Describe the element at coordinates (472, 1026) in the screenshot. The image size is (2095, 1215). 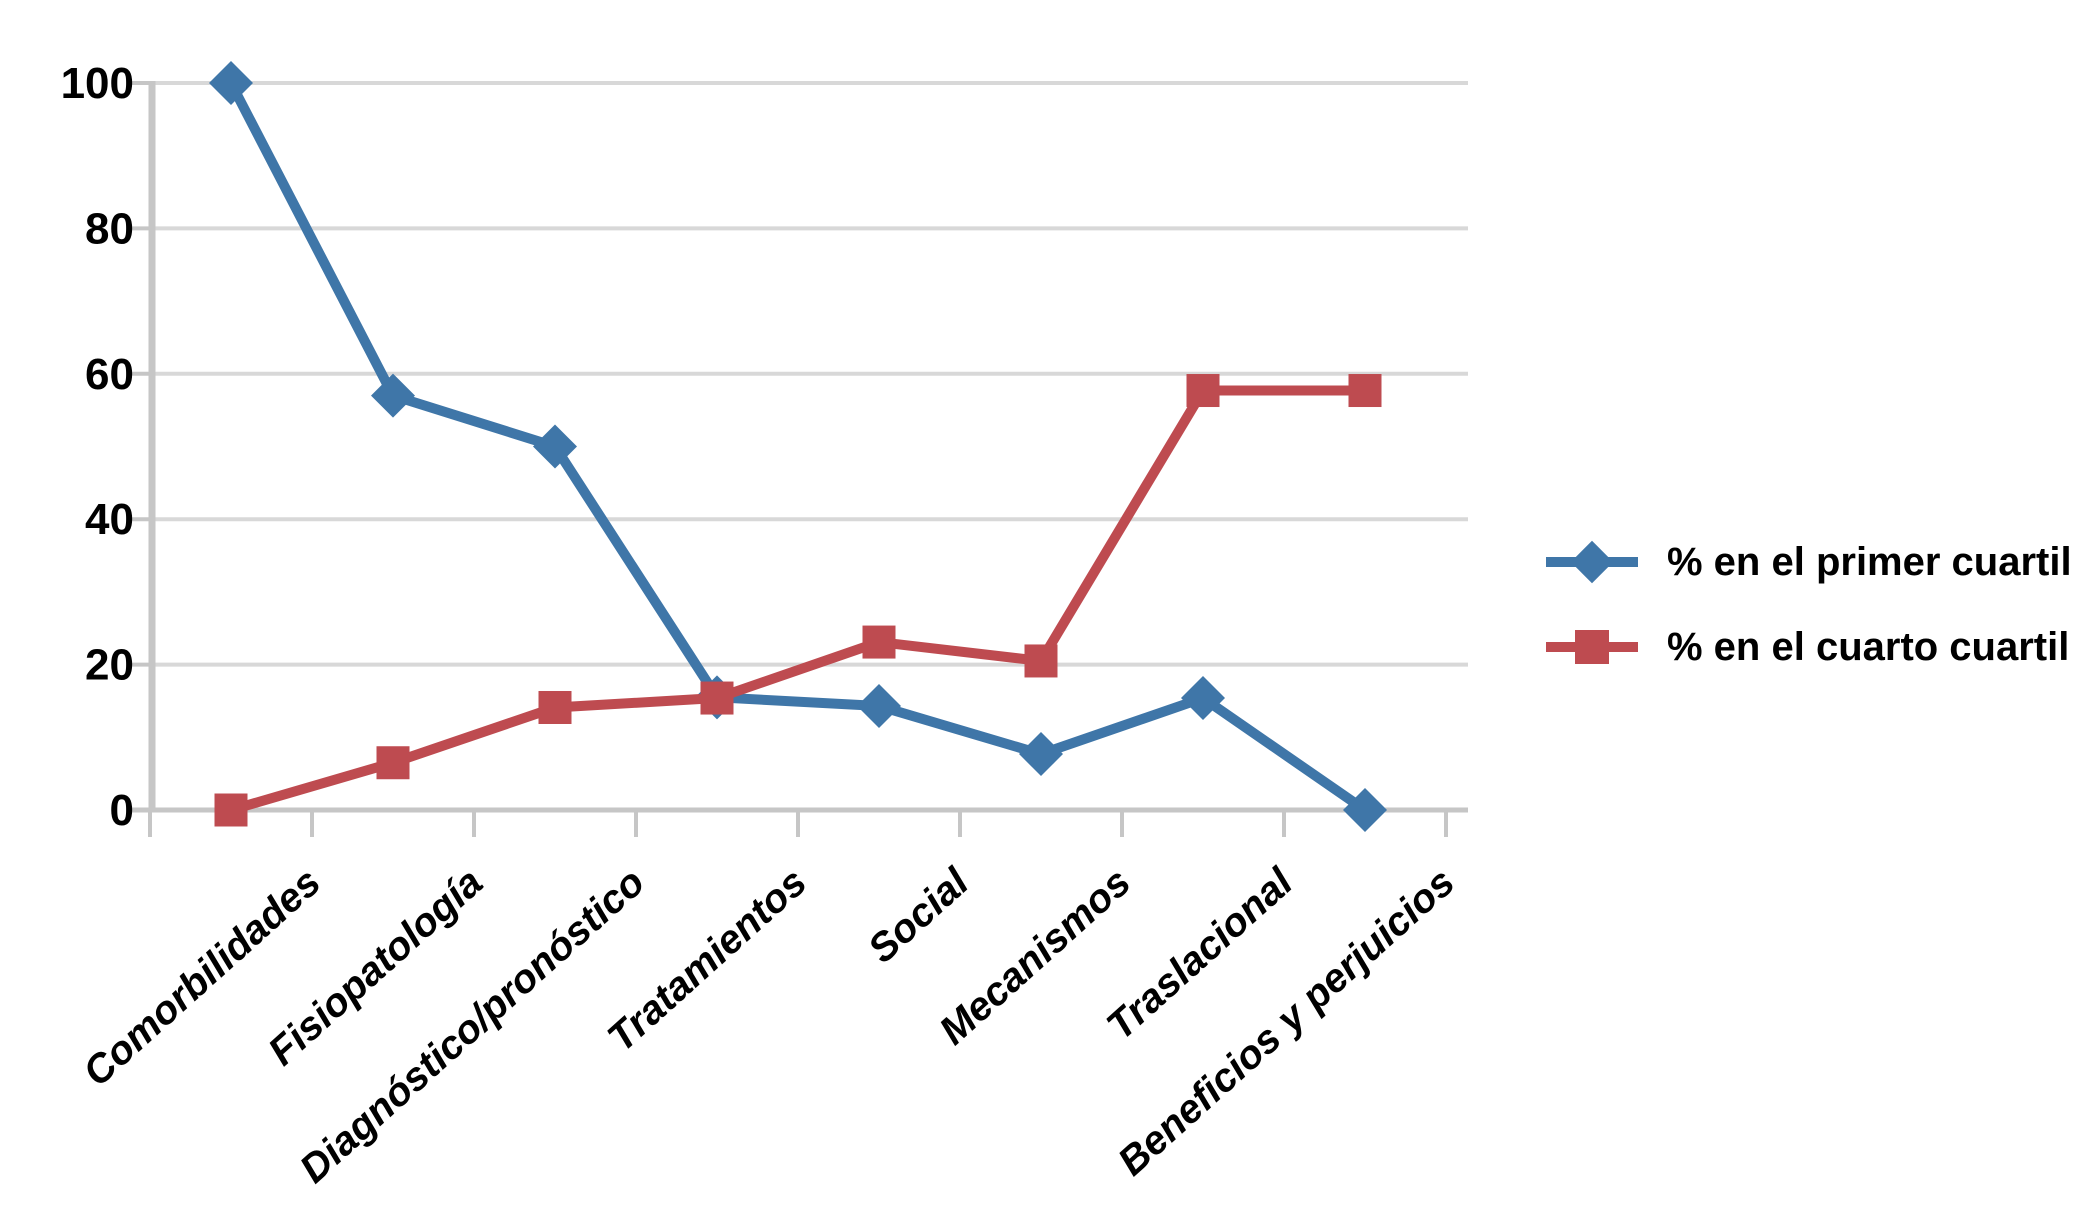
I see `x-axis-category-label: Diagnóstico/pronóstico` at that location.